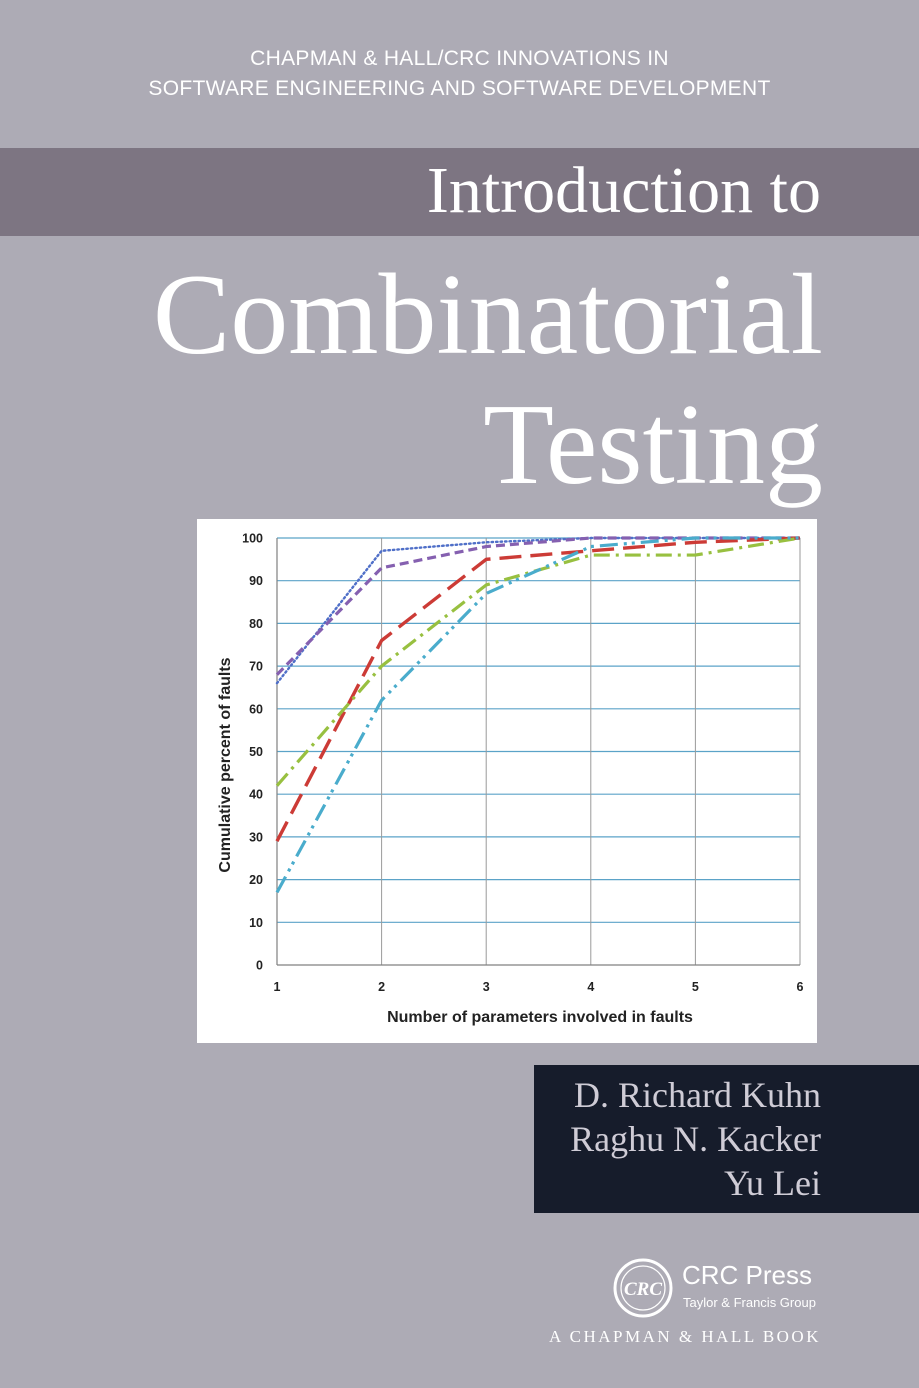  I want to click on chart-x-axis-label: Number of parameters involved in faults, so click(540, 1017).